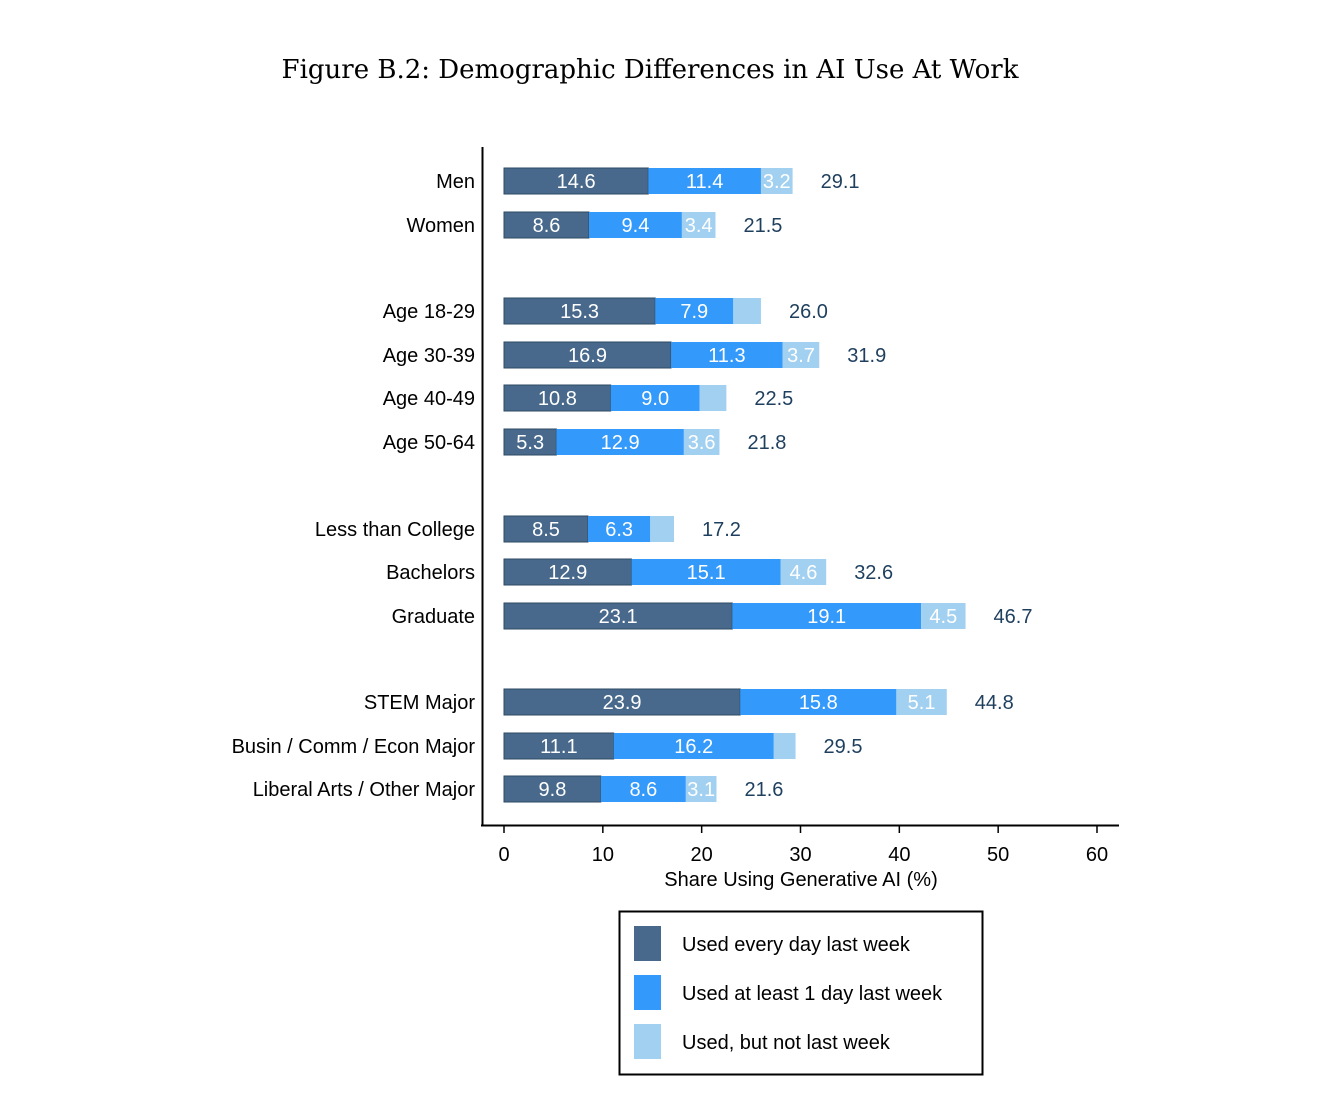 The height and width of the screenshot is (1108, 1336). I want to click on bar-value-label: 14.6, so click(576, 182).